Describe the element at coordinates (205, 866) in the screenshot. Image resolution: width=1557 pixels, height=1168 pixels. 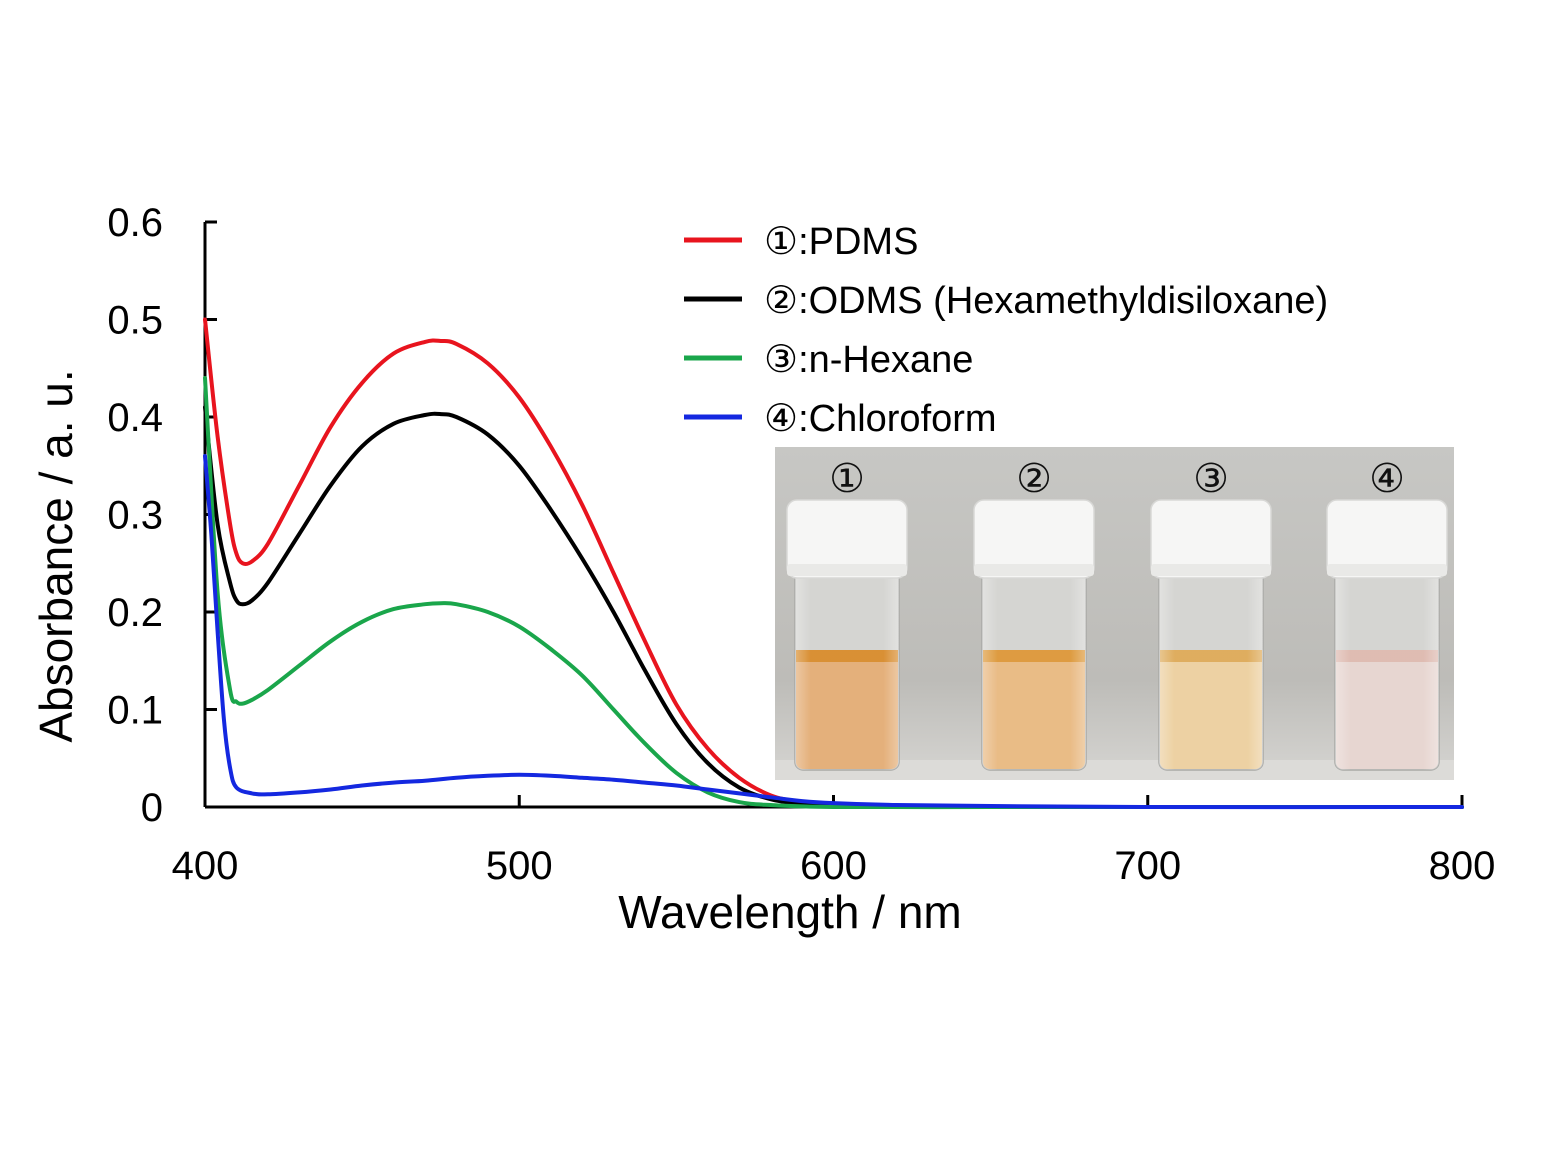
I see `x-tick-label: 400` at that location.